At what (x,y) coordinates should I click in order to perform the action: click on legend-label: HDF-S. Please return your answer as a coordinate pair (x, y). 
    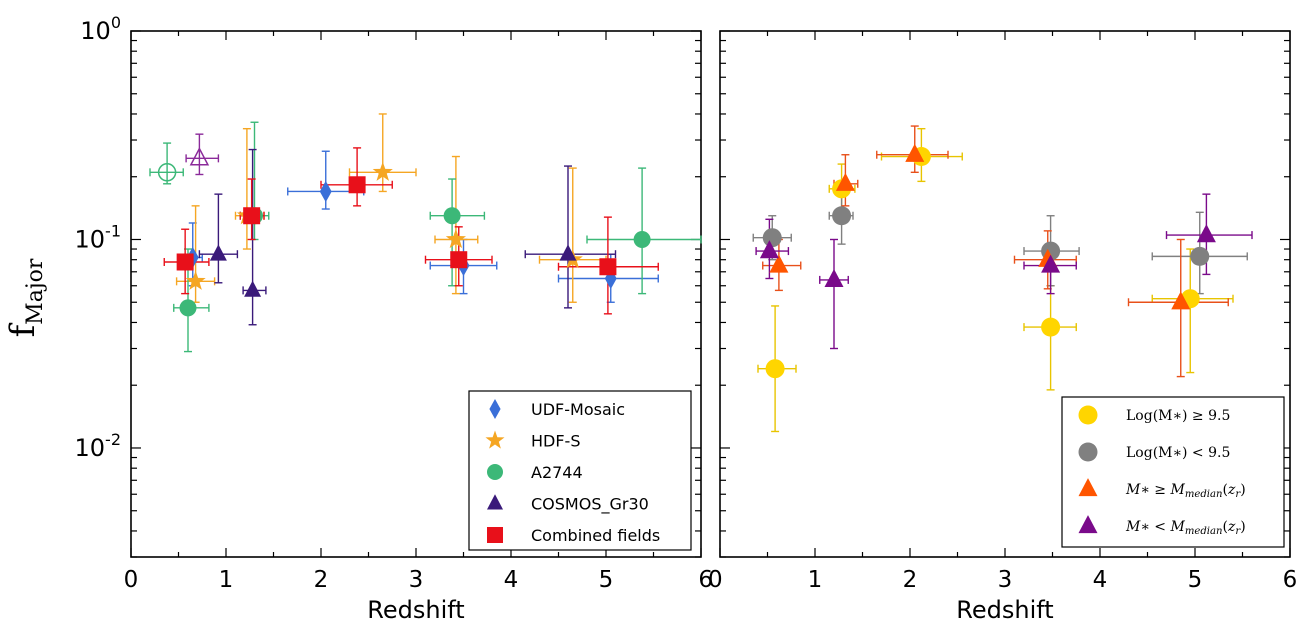
    Looking at the image, I should click on (555, 441).